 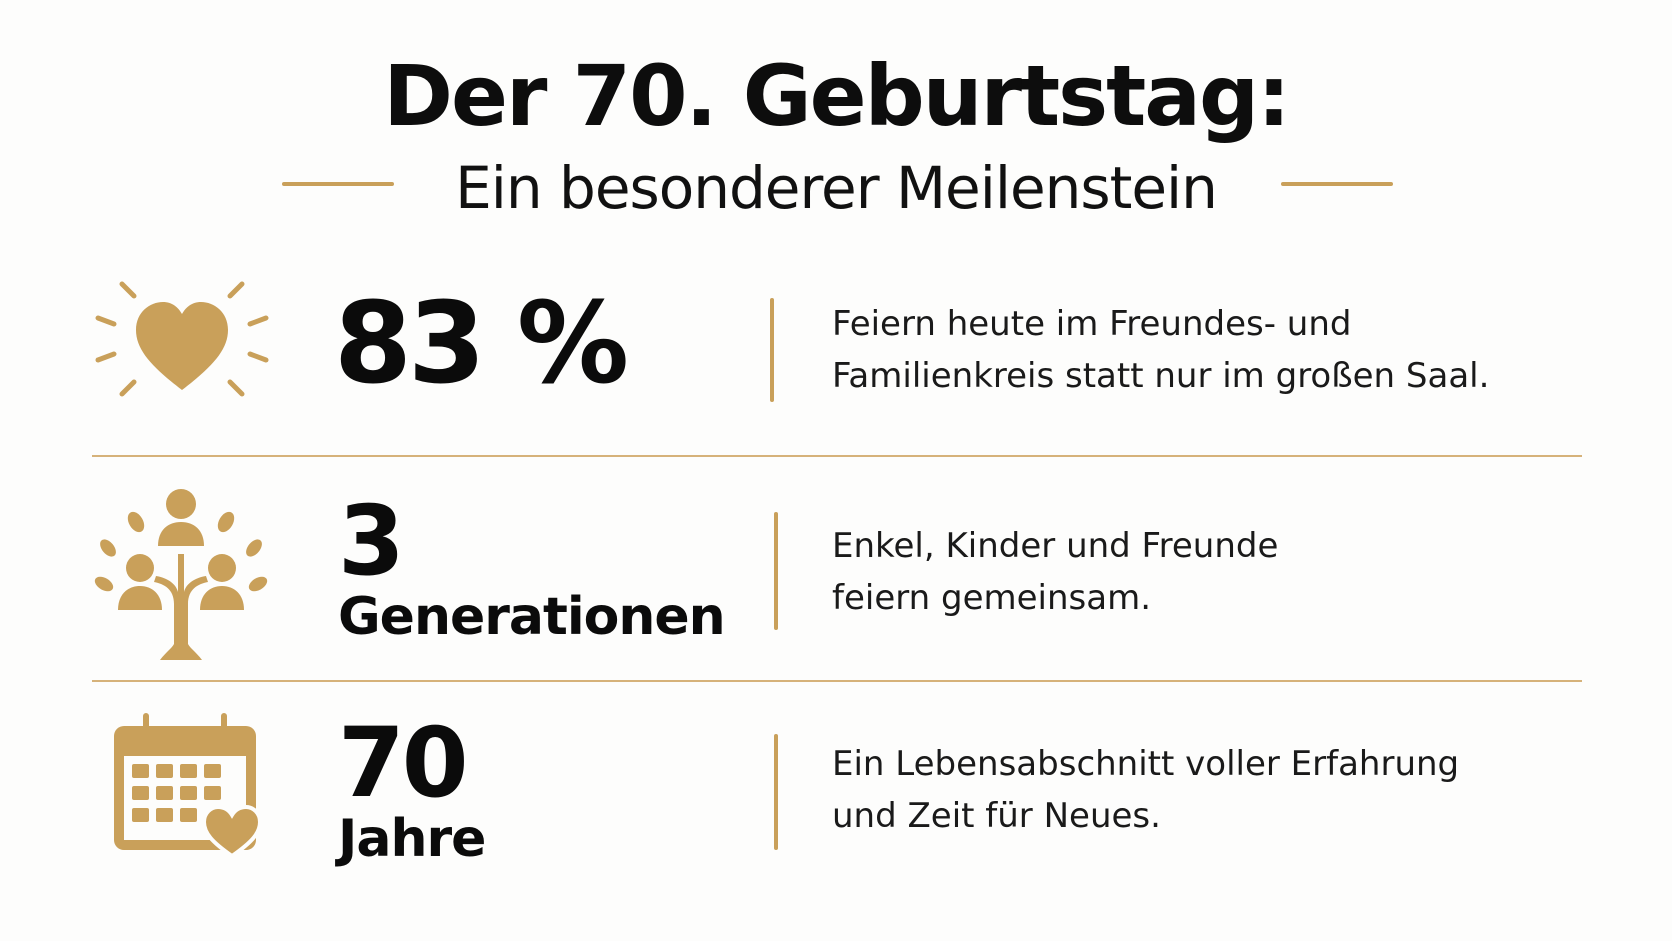 I want to click on stat-value-70: 70, so click(x=403, y=763).